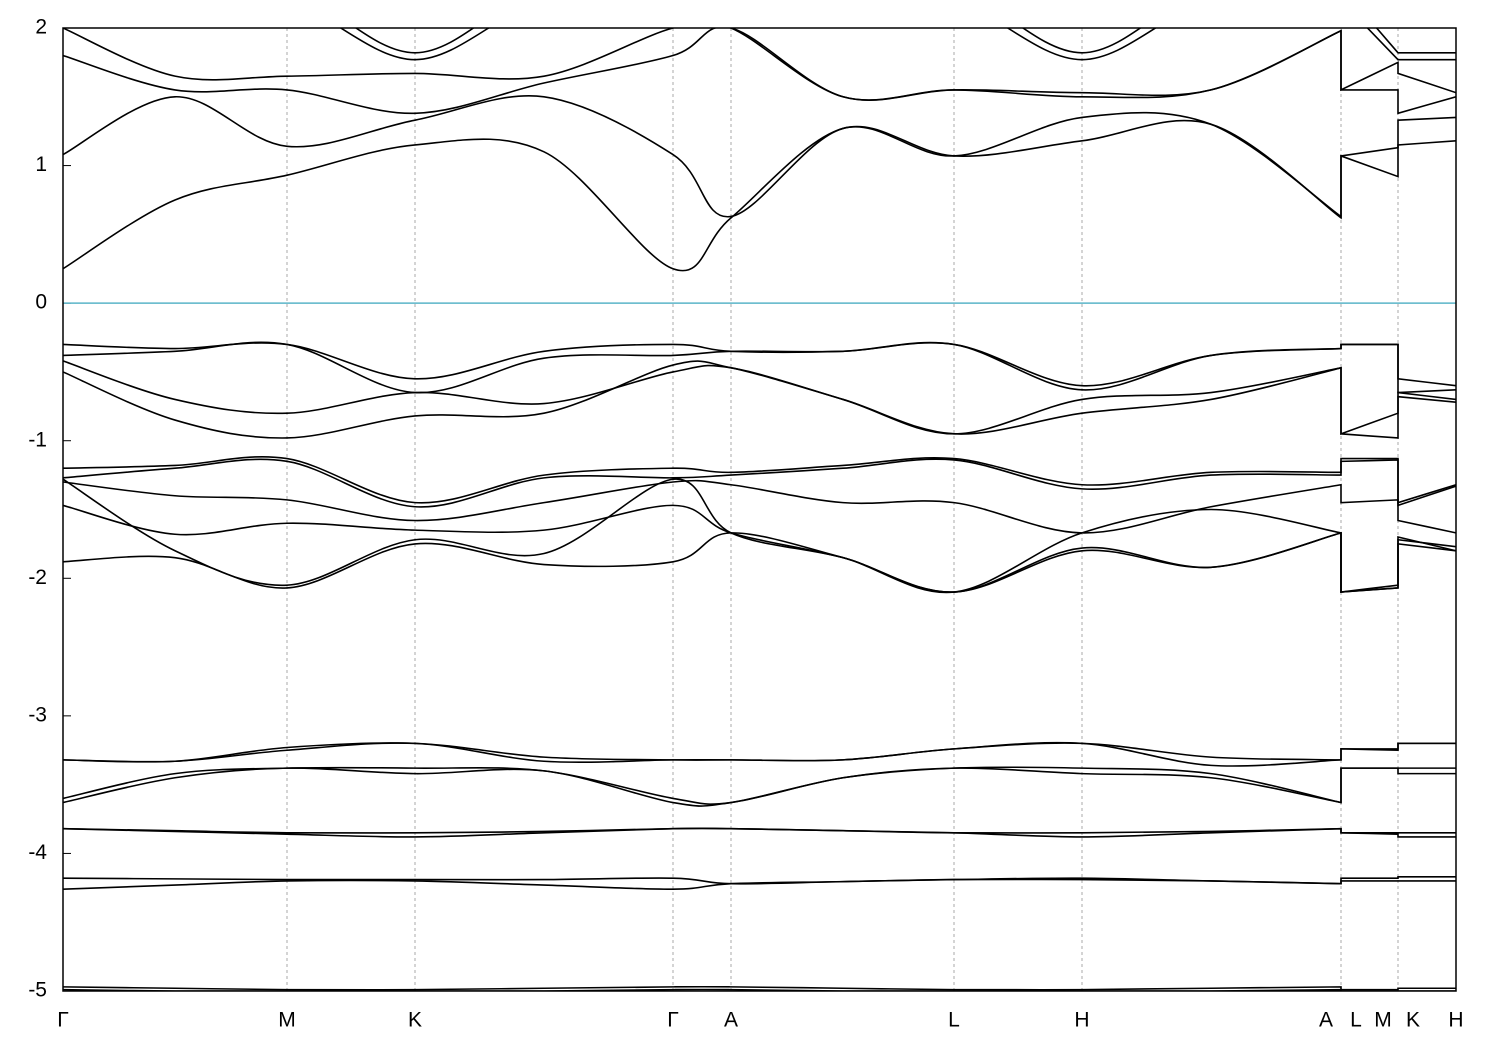  Describe the element at coordinates (41, 164) in the screenshot. I see `y-tick-label: 1` at that location.